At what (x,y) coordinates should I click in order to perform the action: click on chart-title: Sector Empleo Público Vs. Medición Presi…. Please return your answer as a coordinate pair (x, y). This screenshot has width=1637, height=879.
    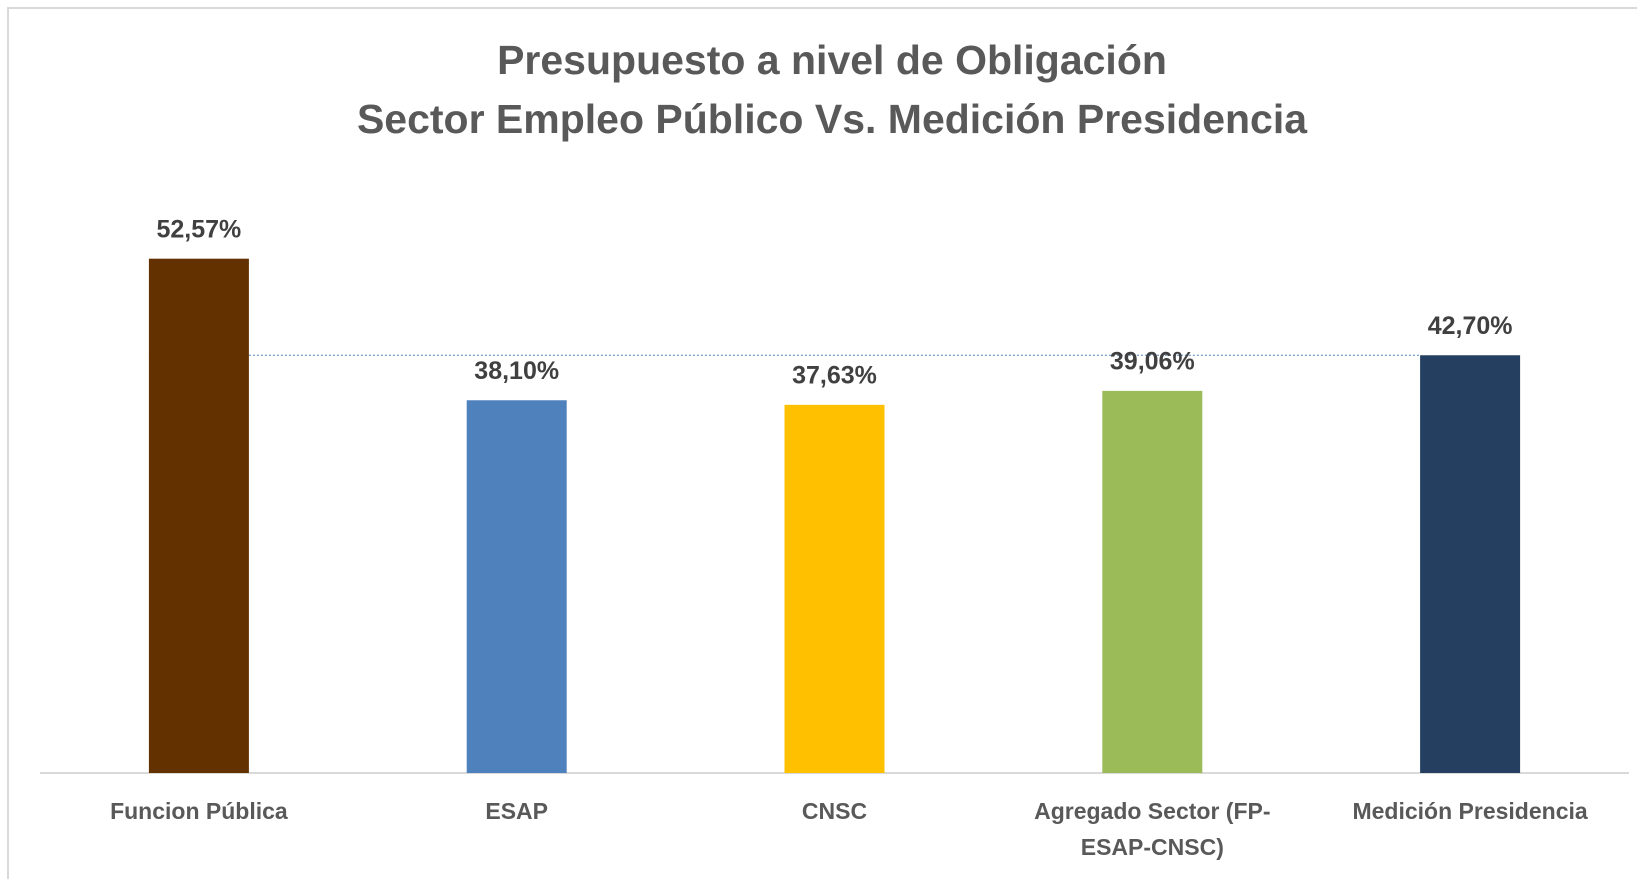
    Looking at the image, I should click on (832, 119).